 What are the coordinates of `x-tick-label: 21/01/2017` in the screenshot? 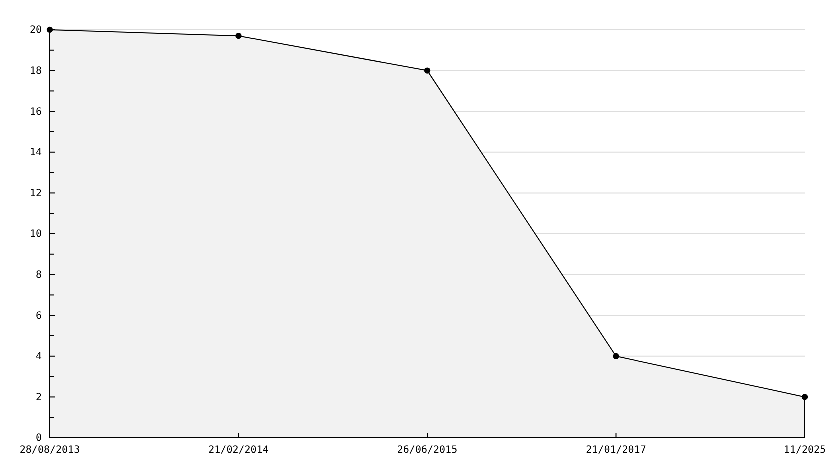 It's located at (616, 450).